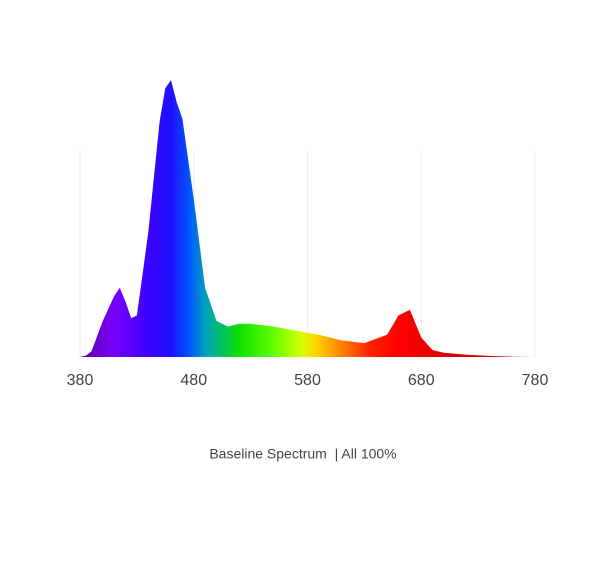 The height and width of the screenshot is (580, 600). What do you see at coordinates (193, 380) in the screenshot?
I see `x-tick-label: 480` at bounding box center [193, 380].